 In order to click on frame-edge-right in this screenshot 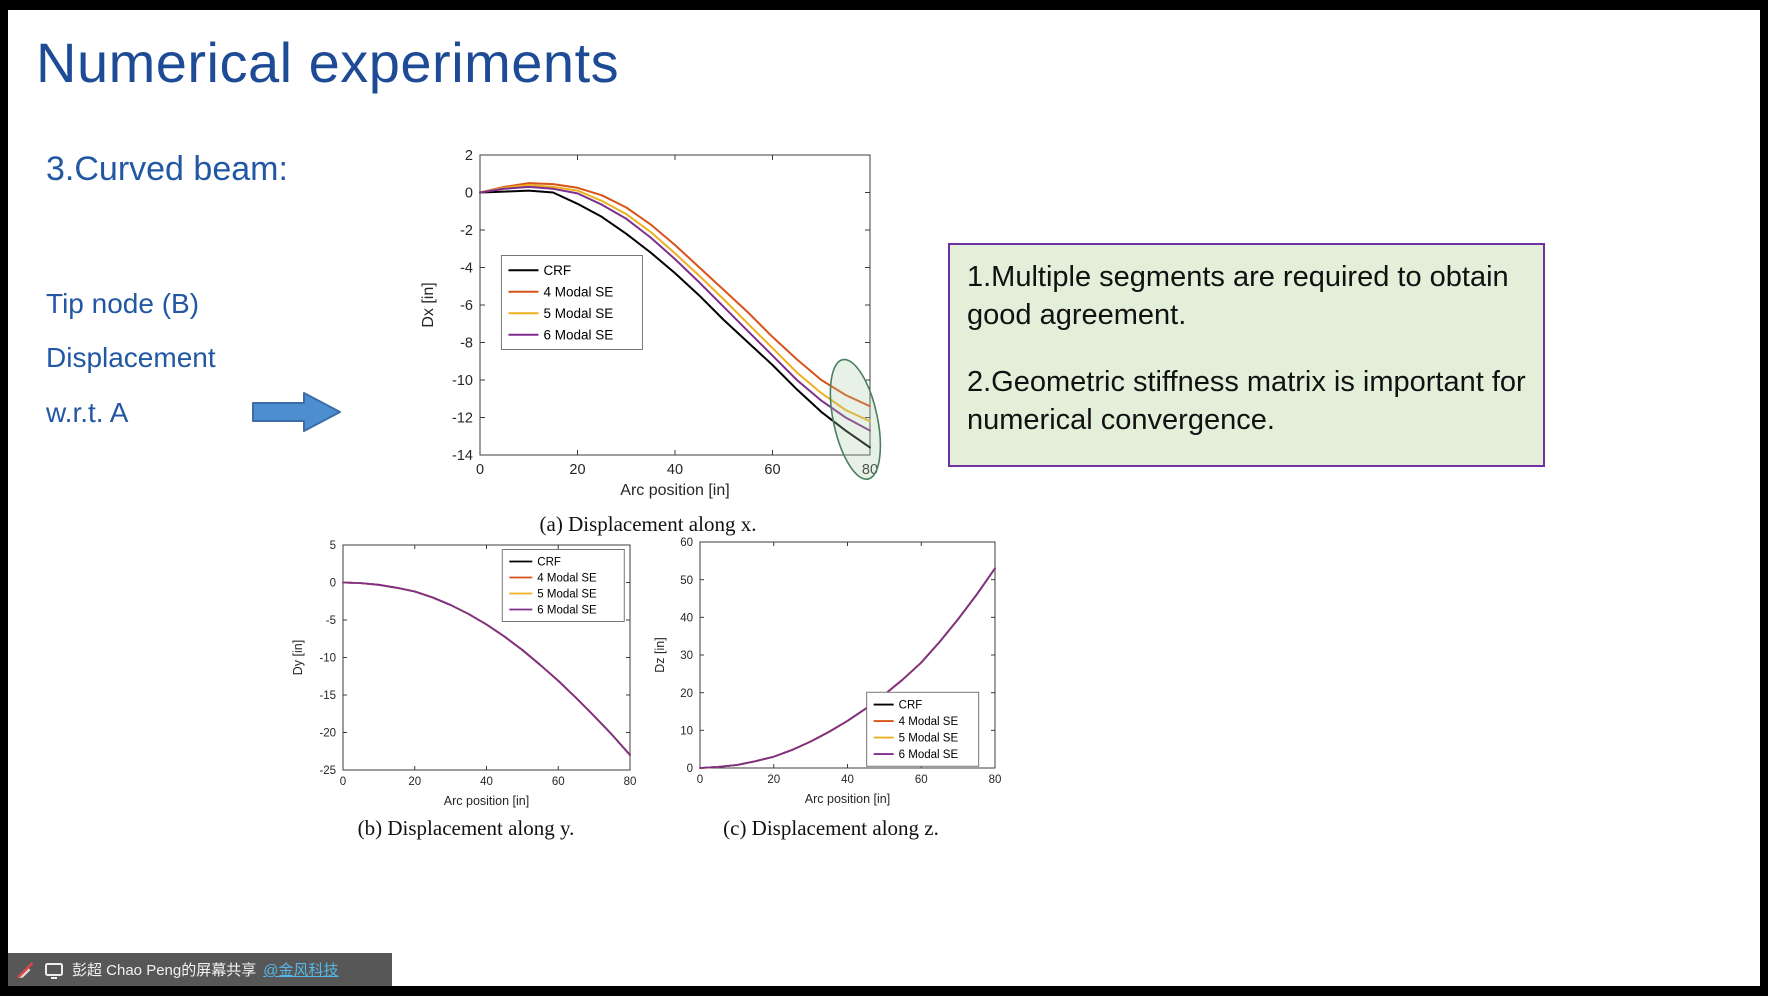, I will do `click(1764, 498)`.